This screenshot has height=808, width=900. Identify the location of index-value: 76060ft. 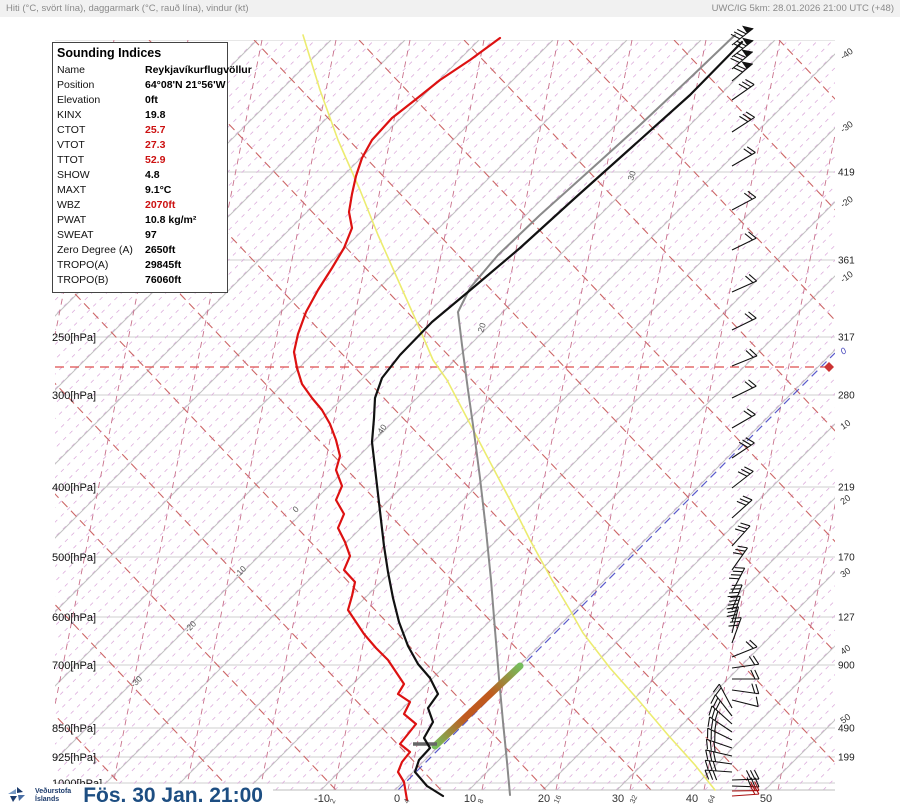
(163, 280).